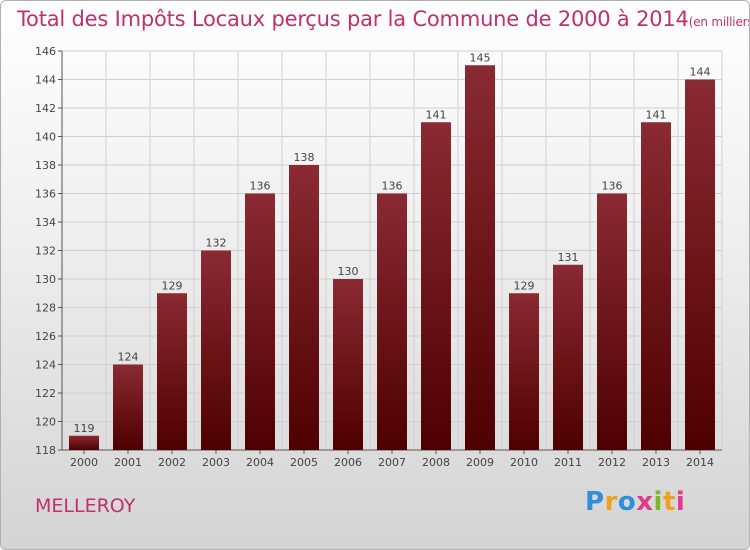 This screenshot has width=750, height=550. Describe the element at coordinates (524, 462) in the screenshot. I see `x-tick-label: 2010` at that location.